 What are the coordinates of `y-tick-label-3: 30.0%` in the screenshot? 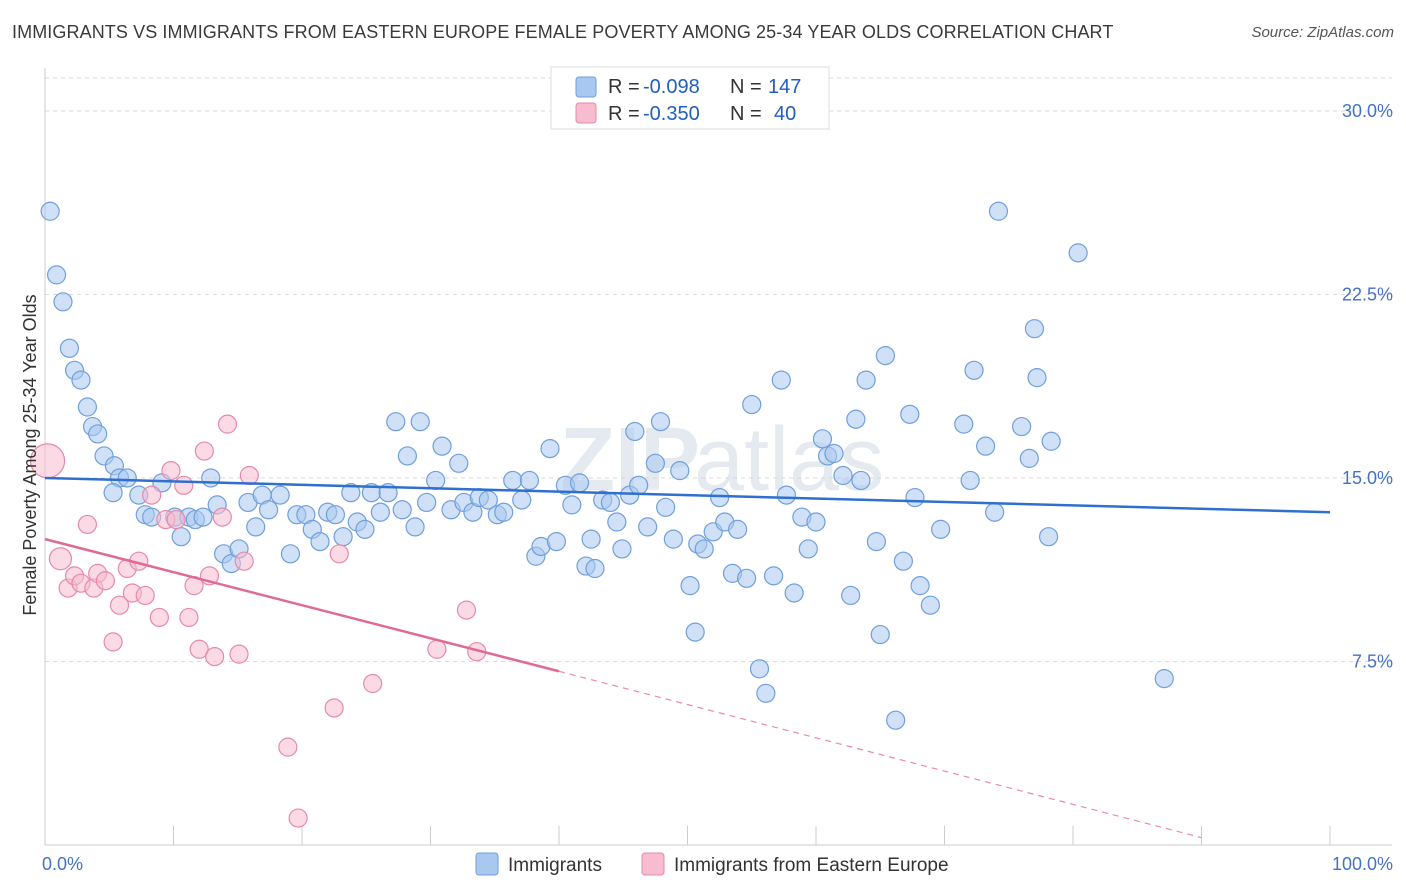 It's located at (1367, 111).